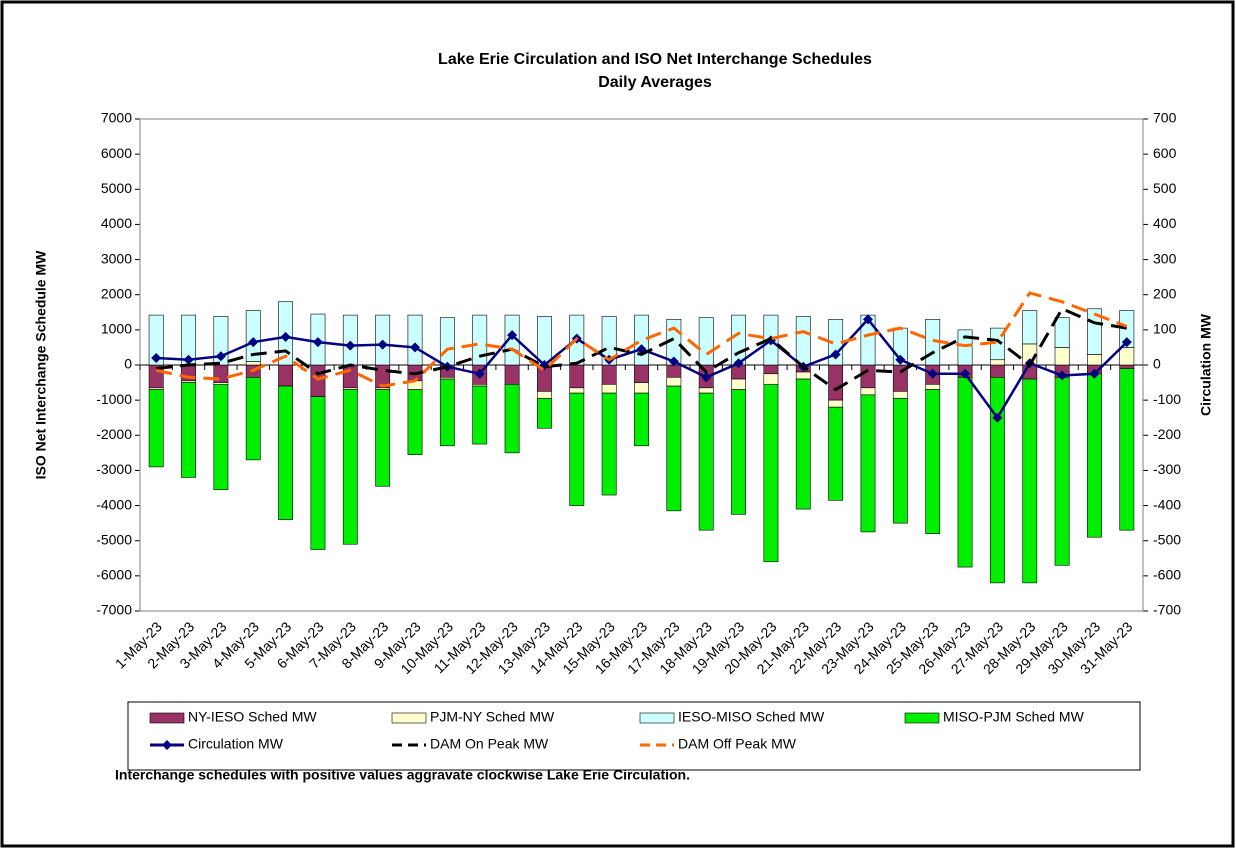 Image resolution: width=1236 pixels, height=849 pixels. What do you see at coordinates (737, 744) in the screenshot?
I see `legend-label: DAM Off Peak MW` at bounding box center [737, 744].